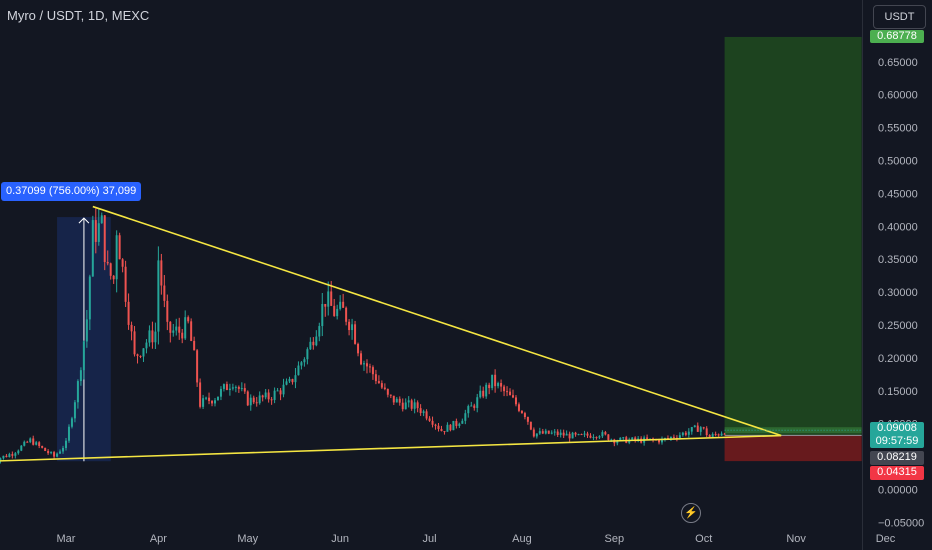 The image size is (932, 550). What do you see at coordinates (901, 523) in the screenshot?
I see `y-tick-label: −0.05000` at bounding box center [901, 523].